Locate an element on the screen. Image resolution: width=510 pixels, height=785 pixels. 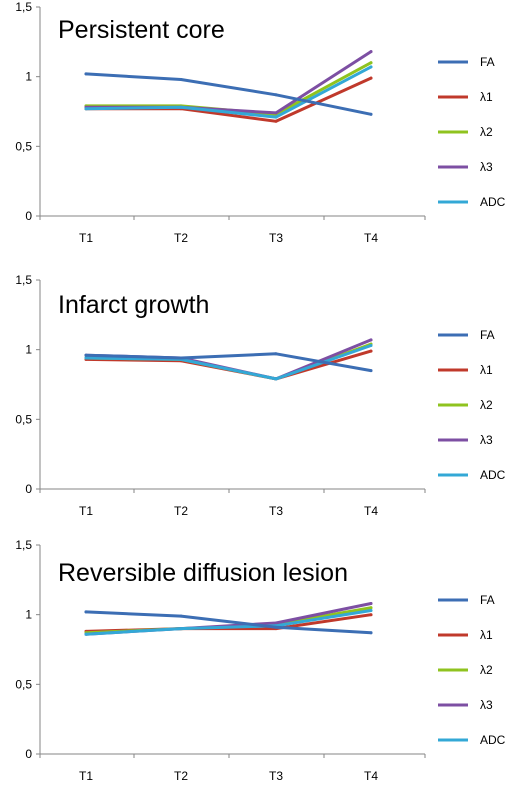
series-line-λ3 is located at coordinates (228, 82).